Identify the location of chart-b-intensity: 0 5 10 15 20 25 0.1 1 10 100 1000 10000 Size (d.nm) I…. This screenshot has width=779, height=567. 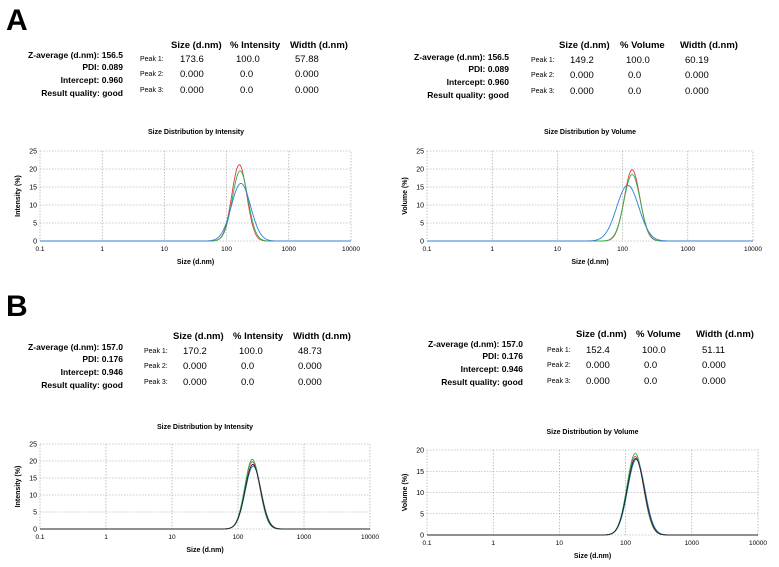
(197, 498).